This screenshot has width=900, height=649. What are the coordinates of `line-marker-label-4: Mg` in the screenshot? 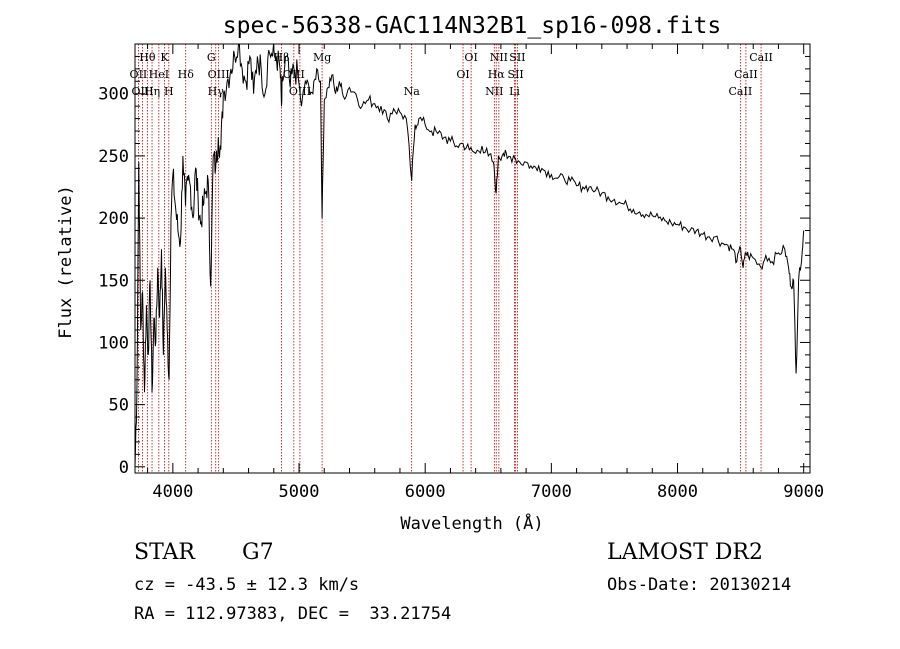 It's located at (322, 57).